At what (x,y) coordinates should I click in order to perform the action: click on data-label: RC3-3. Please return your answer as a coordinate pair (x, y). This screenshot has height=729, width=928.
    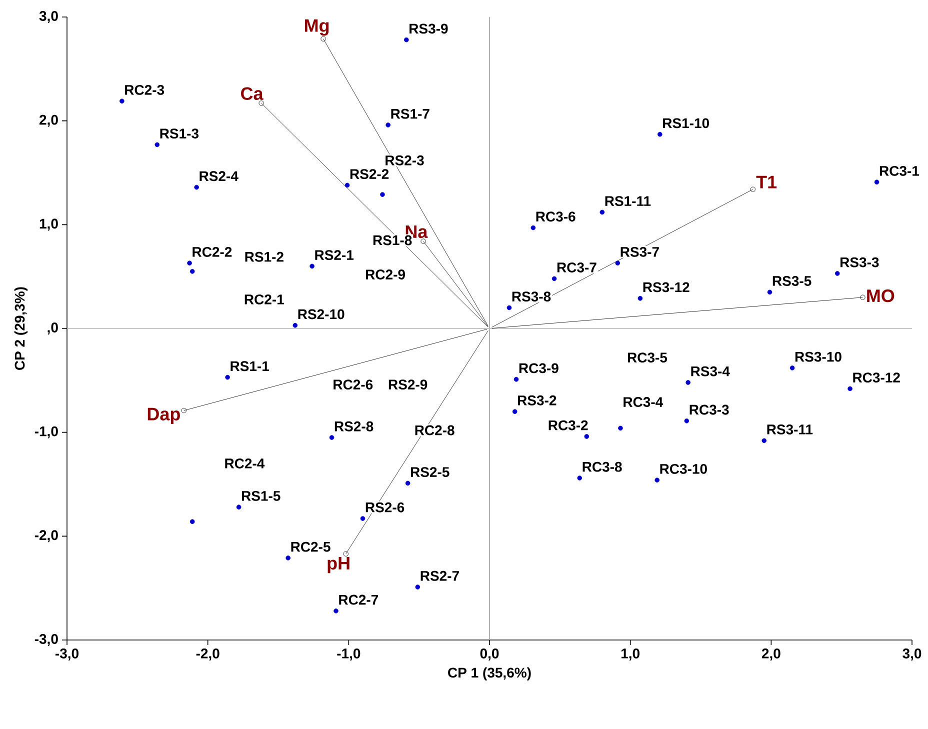
    Looking at the image, I should click on (709, 409).